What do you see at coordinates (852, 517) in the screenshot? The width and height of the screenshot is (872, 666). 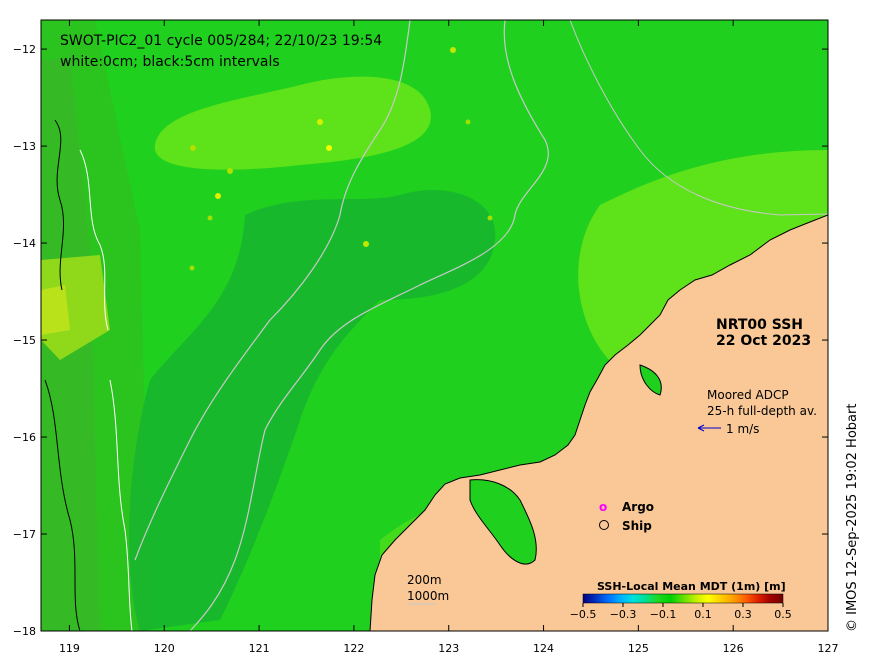 I see `credit-text: © IMOS 12-Sep-2025 19:02 Hobart` at bounding box center [852, 517].